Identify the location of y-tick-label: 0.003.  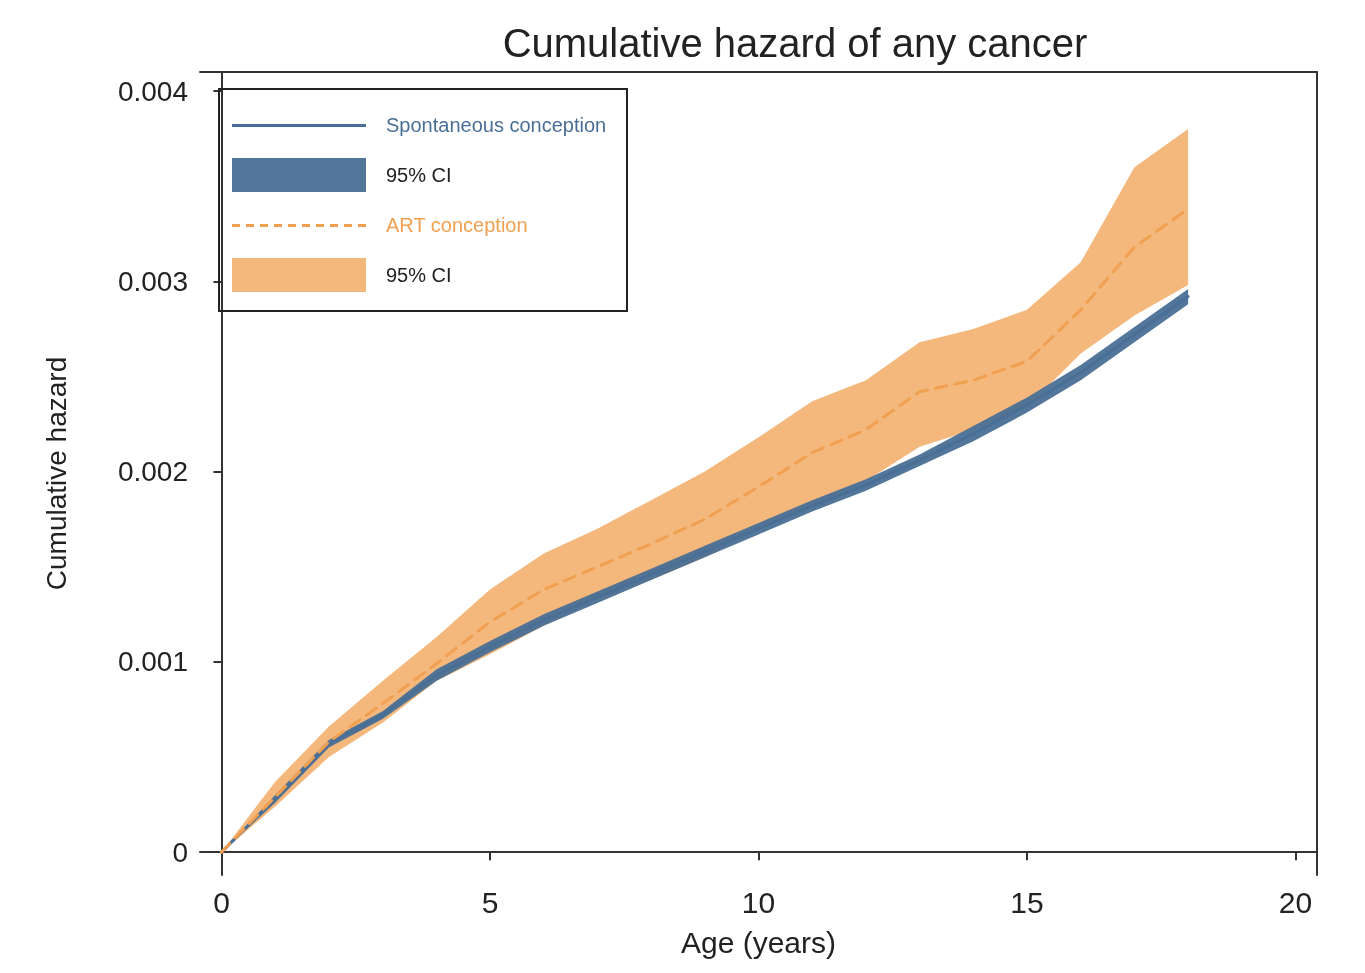
(152, 281).